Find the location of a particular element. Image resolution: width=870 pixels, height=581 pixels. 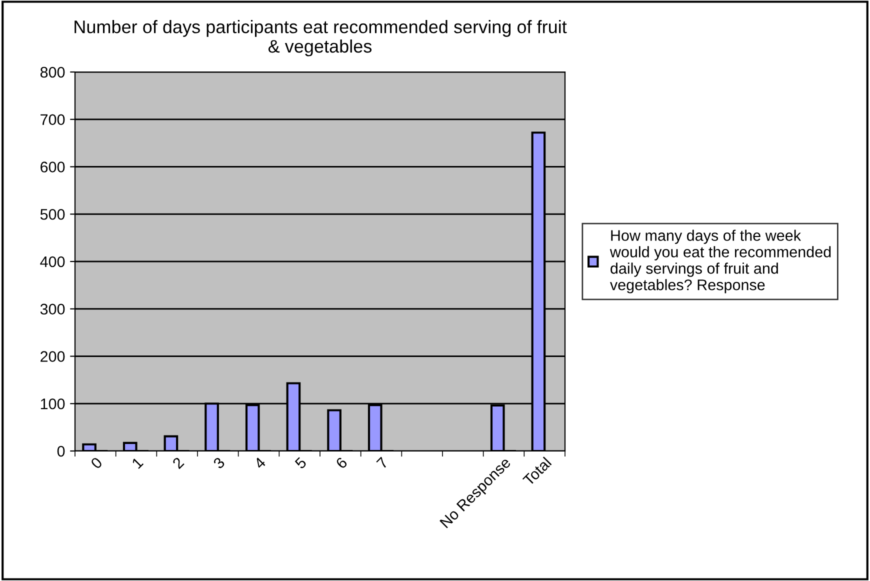

y-tick-label: 300 is located at coordinates (52, 309).